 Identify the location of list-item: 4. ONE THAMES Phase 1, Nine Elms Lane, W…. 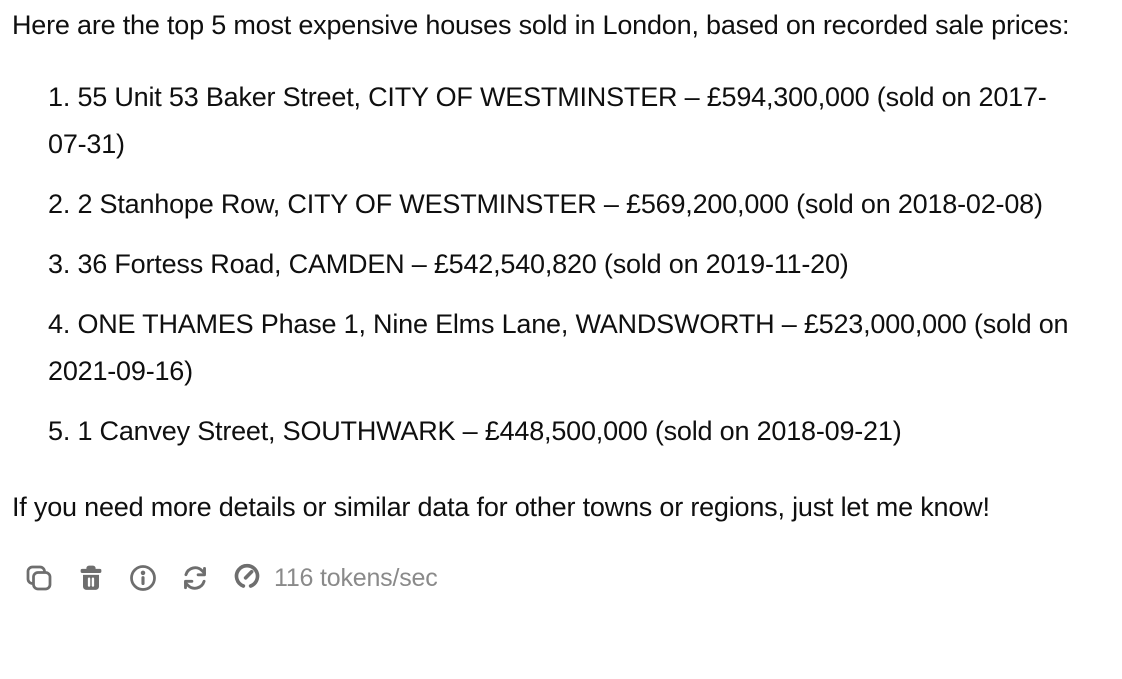
(563, 348).